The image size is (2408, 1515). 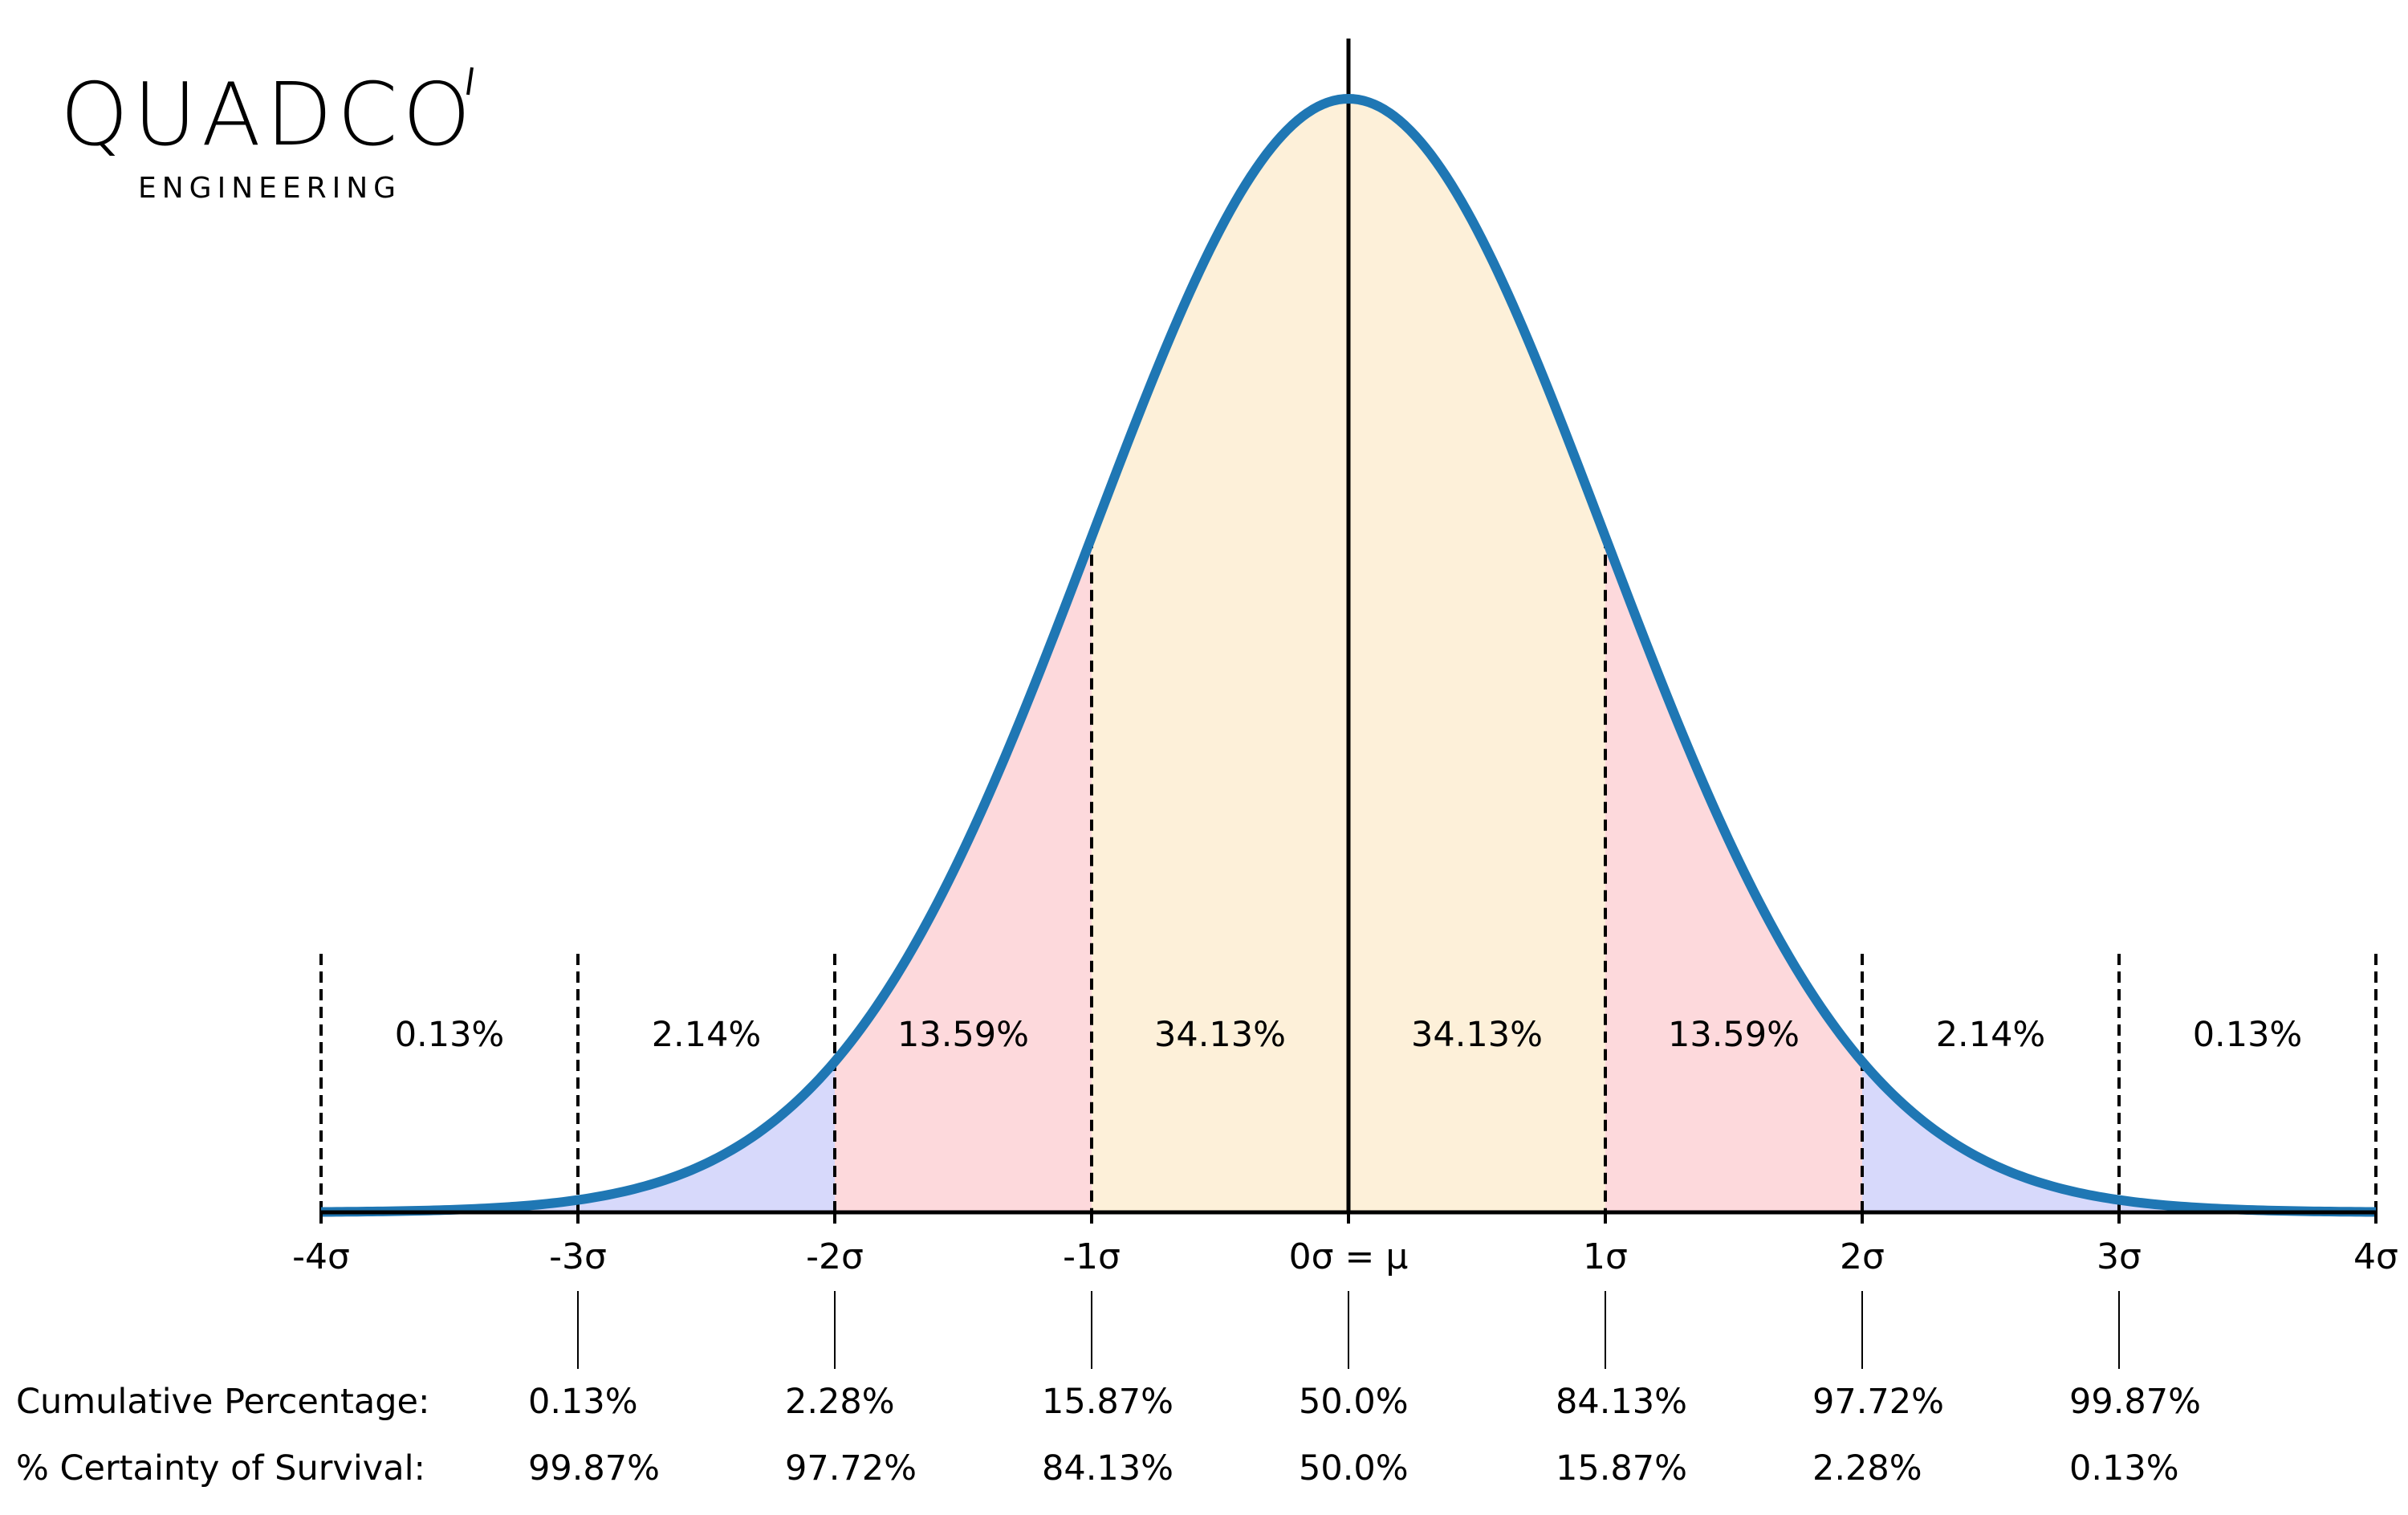 What do you see at coordinates (840, 1402) in the screenshot?
I see `cumulative-value: 2.28%` at bounding box center [840, 1402].